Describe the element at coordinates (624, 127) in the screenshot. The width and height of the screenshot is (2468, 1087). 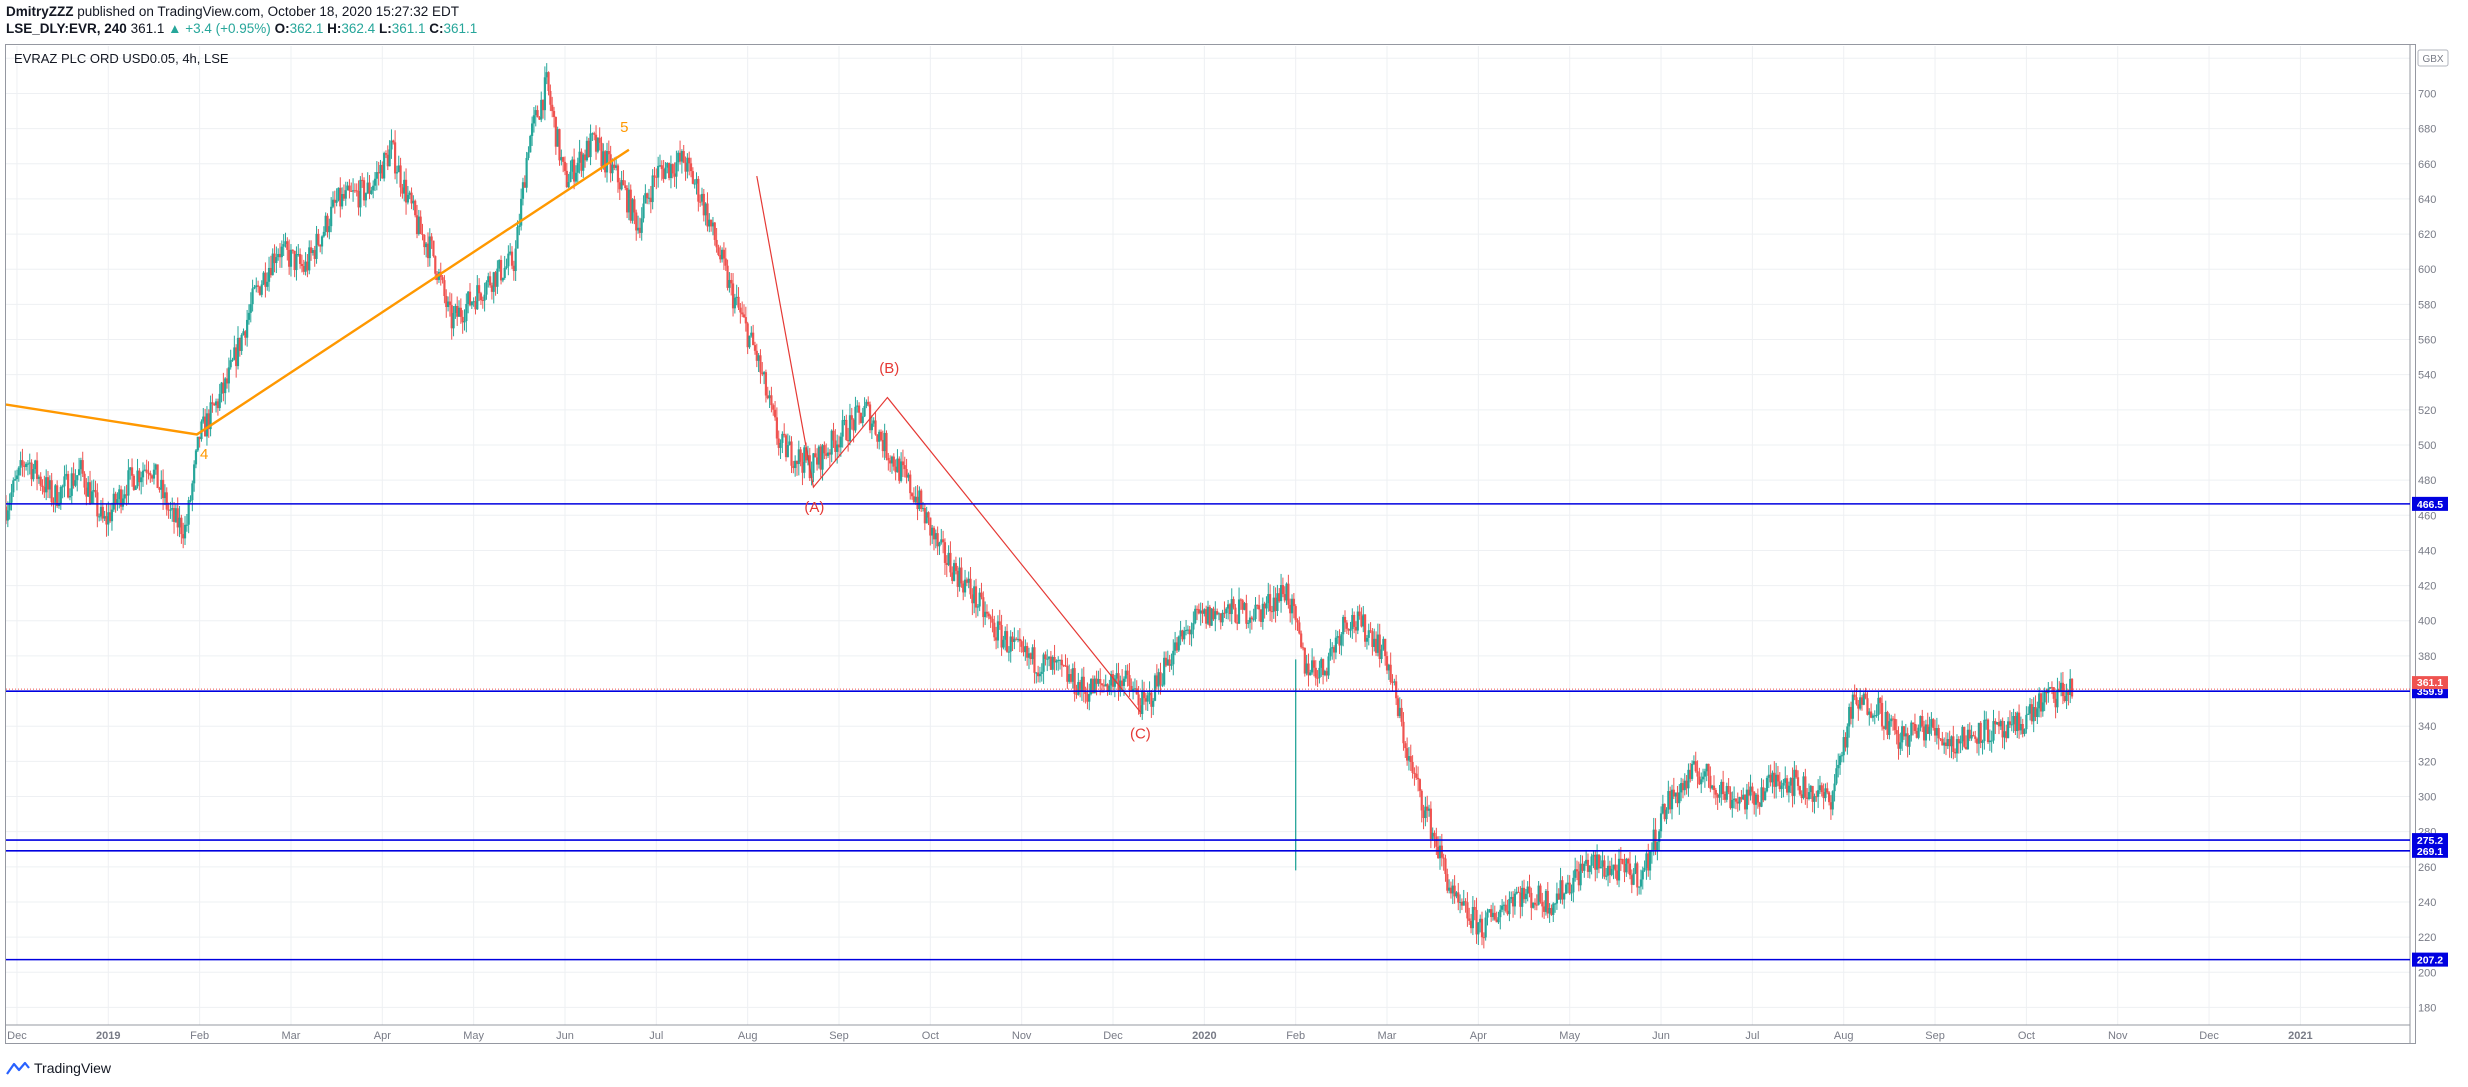
I see `wave-label: 5` at that location.